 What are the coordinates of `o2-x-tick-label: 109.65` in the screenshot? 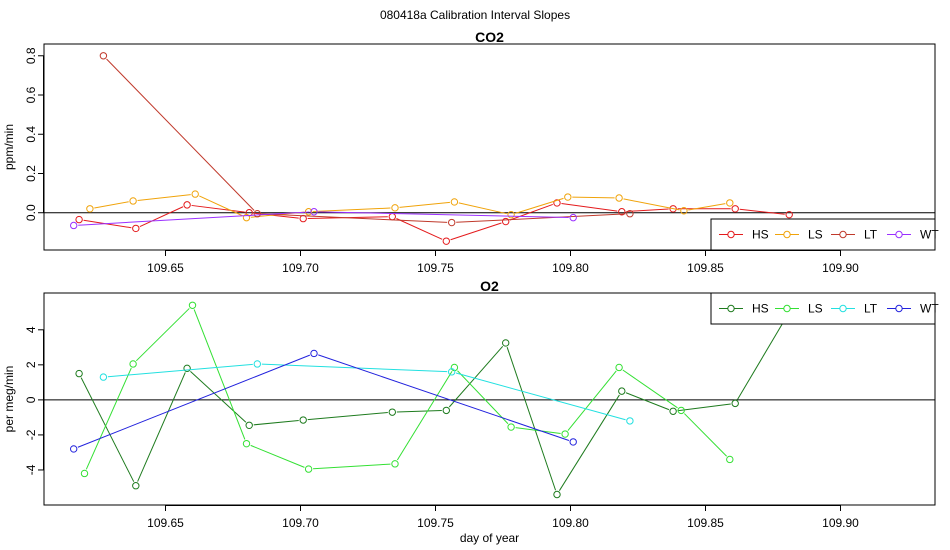 It's located at (165, 523).